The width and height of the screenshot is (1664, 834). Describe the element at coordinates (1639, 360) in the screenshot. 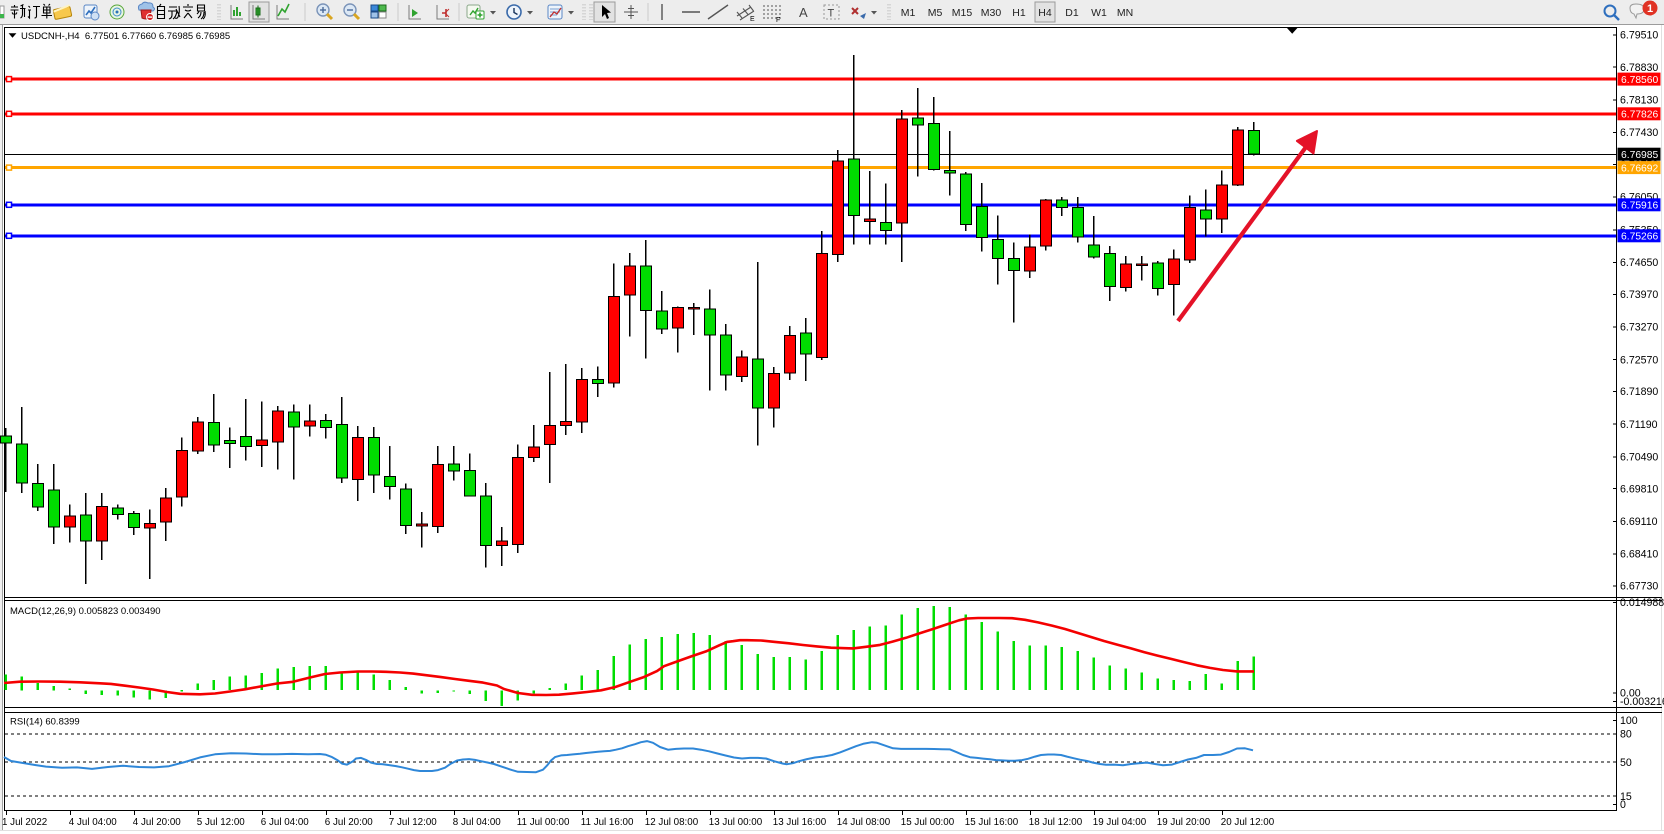

I see `svg-text: 6.72570` at that location.